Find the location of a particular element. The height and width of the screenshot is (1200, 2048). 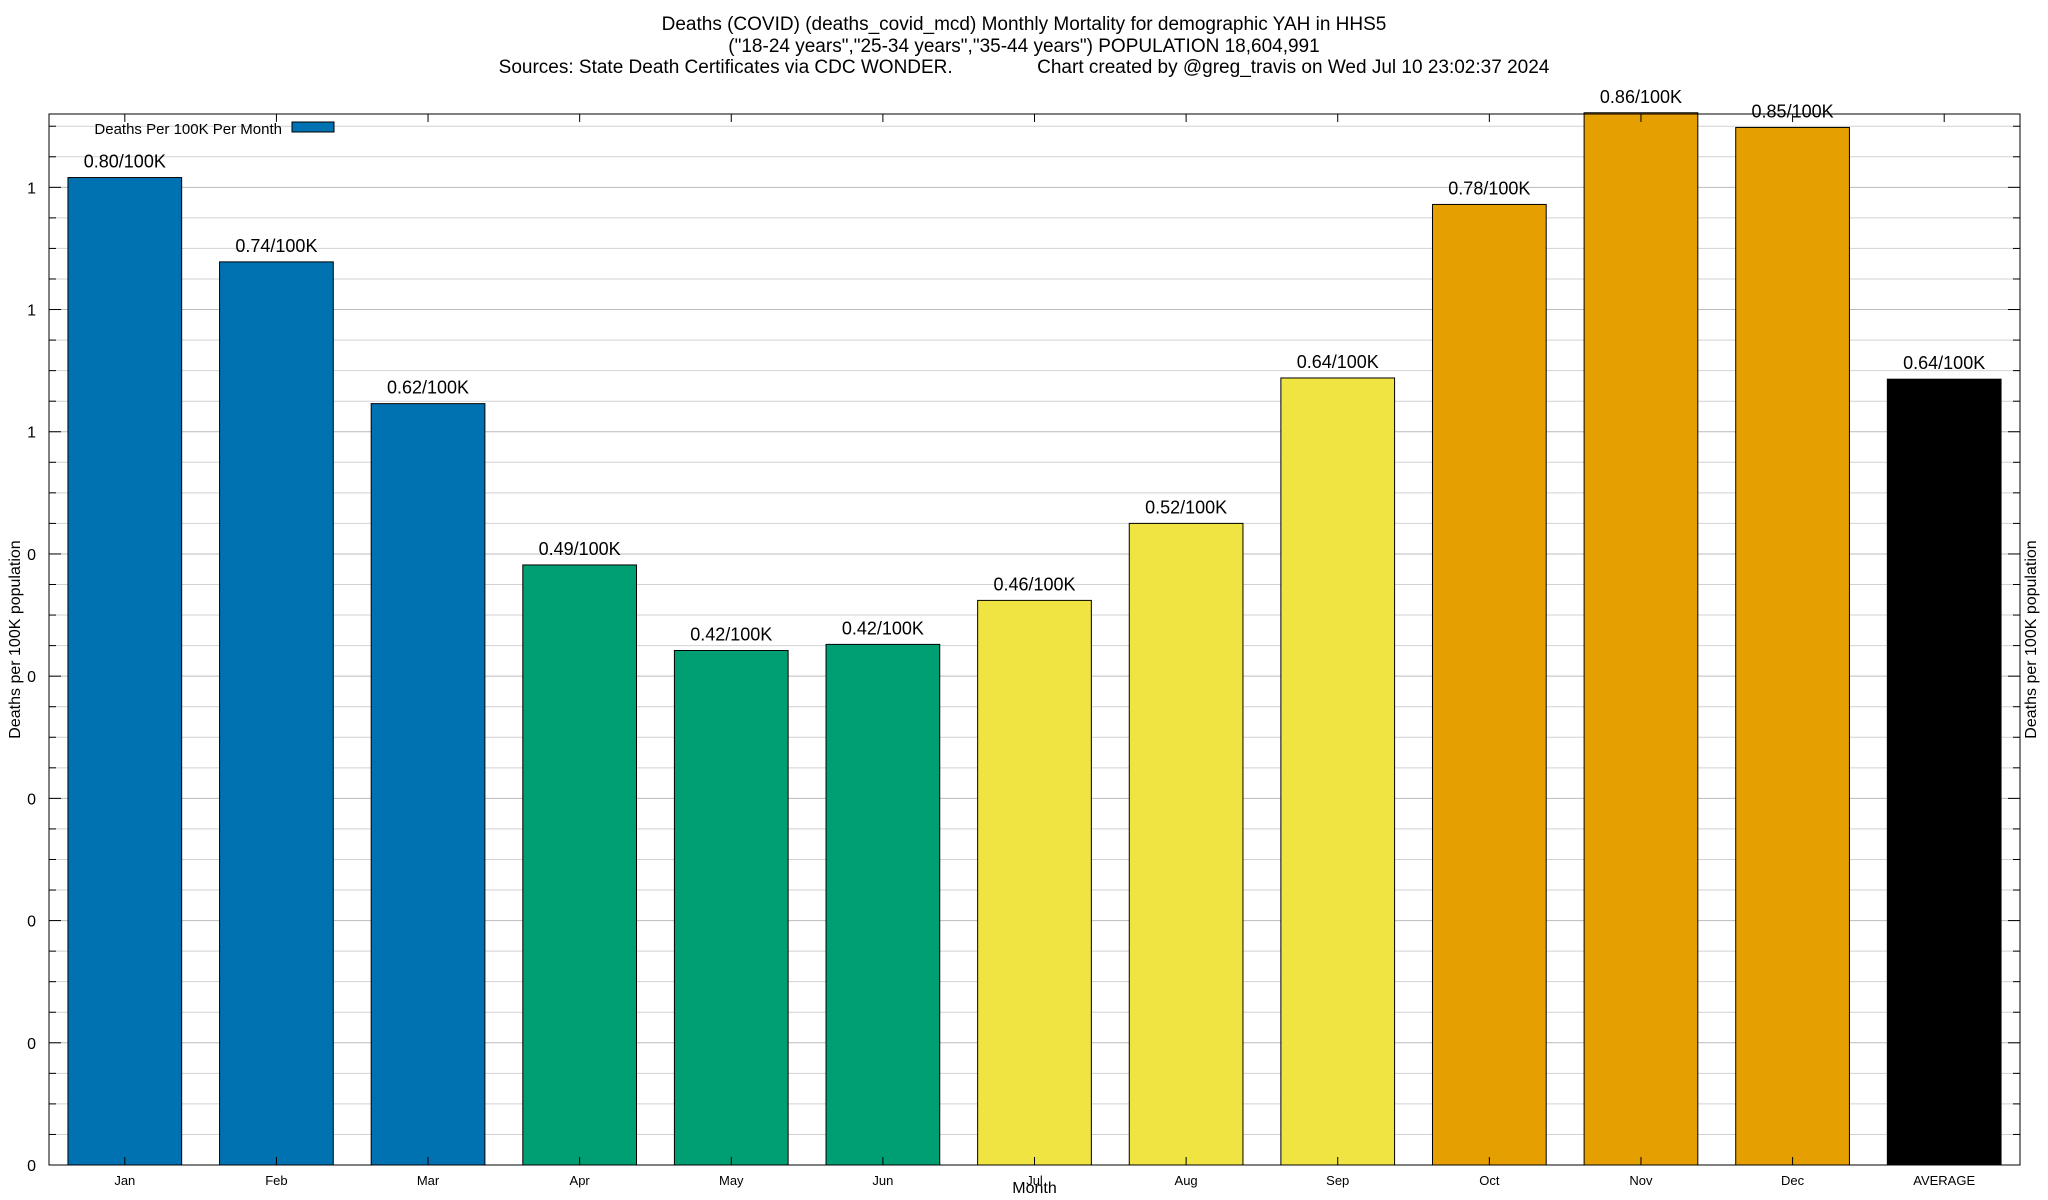

bar-aug is located at coordinates (1186, 844).